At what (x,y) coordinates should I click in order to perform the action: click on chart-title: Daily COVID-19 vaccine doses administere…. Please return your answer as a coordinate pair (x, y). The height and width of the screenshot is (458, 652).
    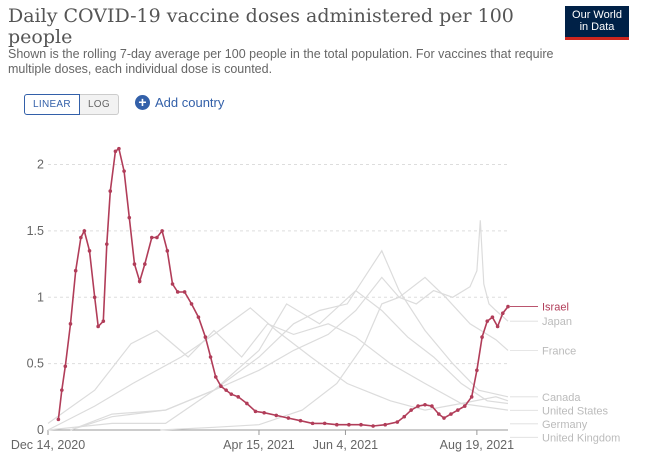
    Looking at the image, I should click on (261, 26).